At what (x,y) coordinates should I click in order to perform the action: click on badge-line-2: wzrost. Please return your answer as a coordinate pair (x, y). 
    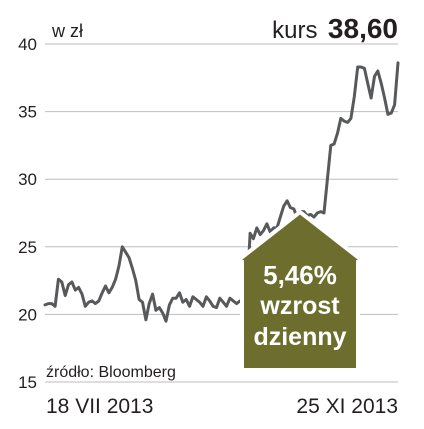
    Looking at the image, I should click on (299, 306).